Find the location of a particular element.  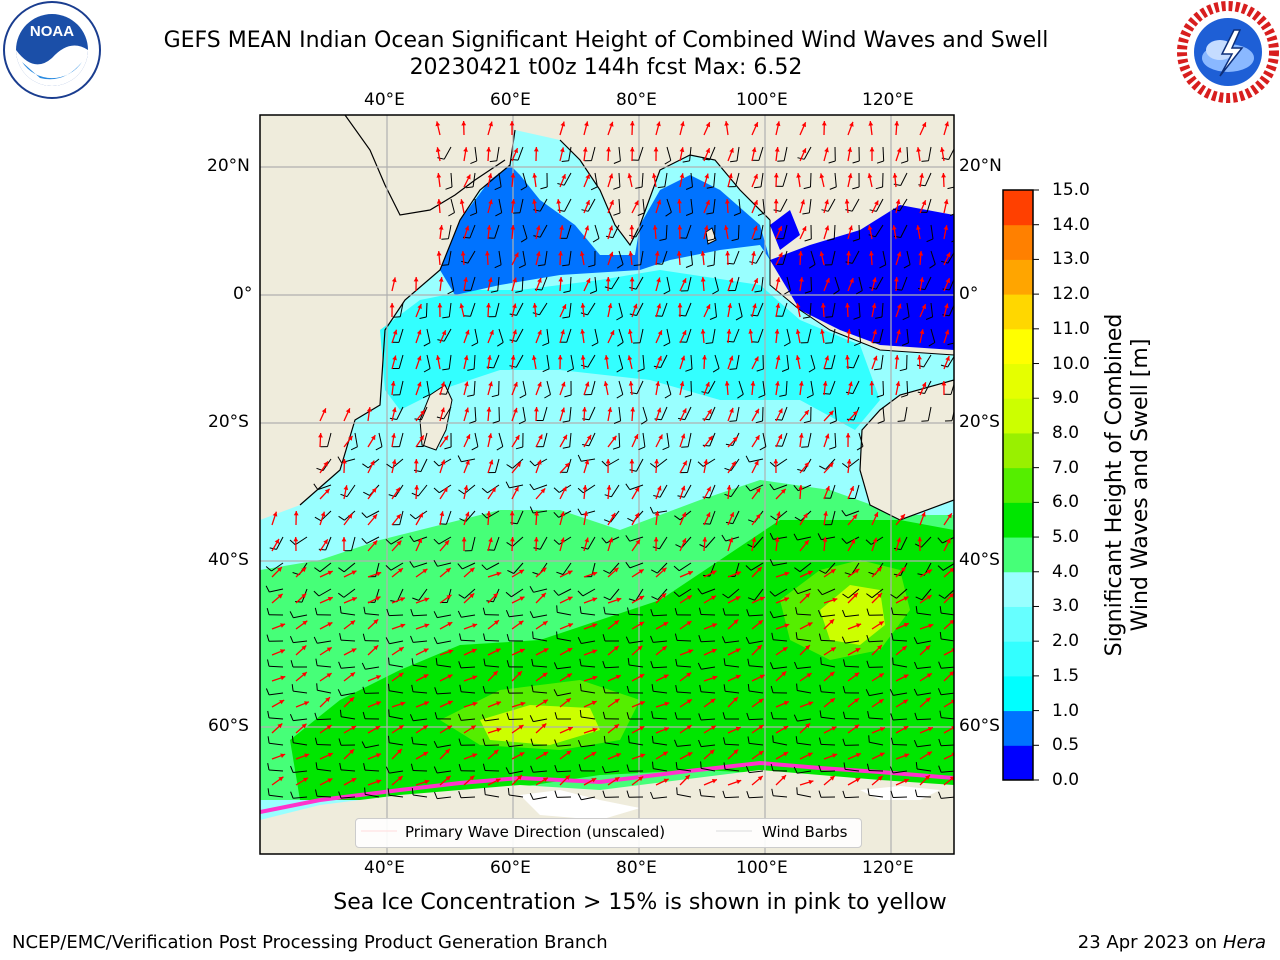

lon-label-top: 100°E is located at coordinates (762, 100).